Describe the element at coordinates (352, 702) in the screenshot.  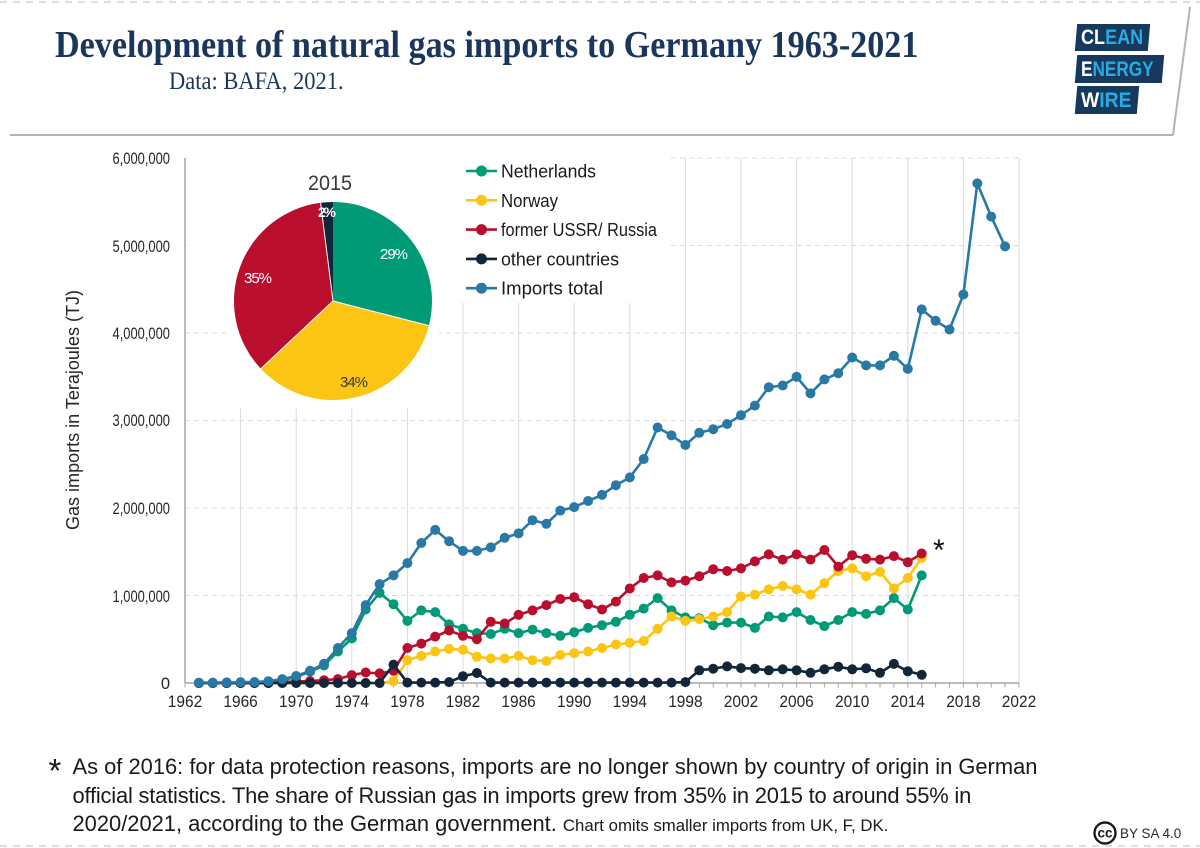
I see `svg-text: 1974` at that location.